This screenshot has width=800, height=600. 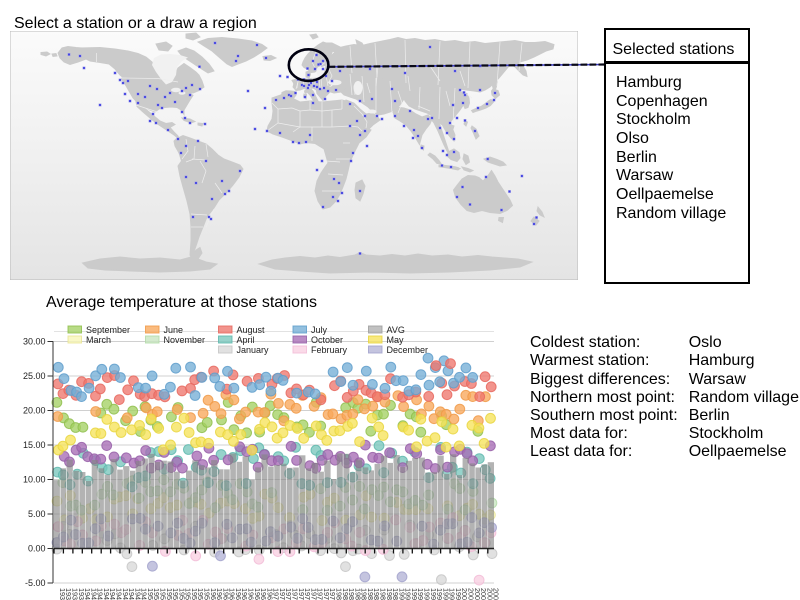 I want to click on svg-text: 1948, so click(x=137, y=594).